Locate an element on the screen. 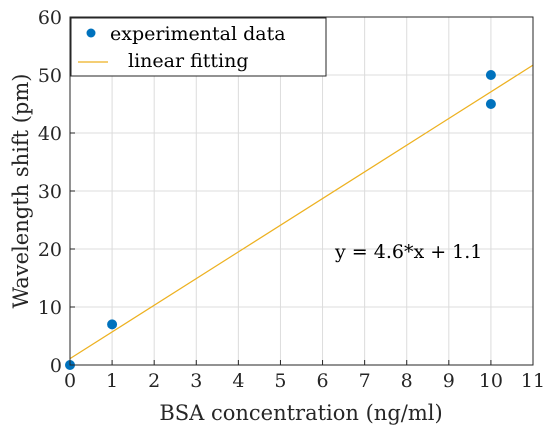 This screenshot has height=440, width=550. y-tick-label: 30 is located at coordinates (50, 192).